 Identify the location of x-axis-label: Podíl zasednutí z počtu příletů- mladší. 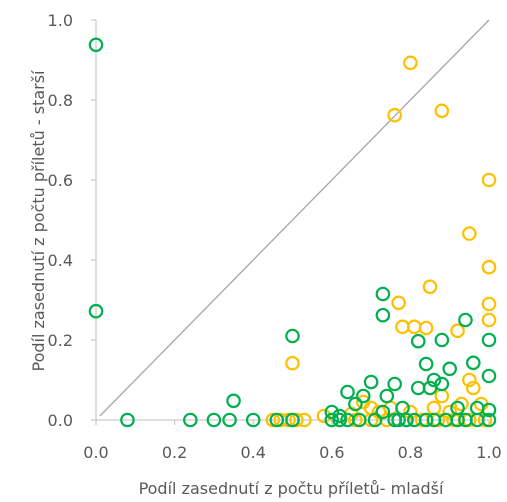
(291, 488).